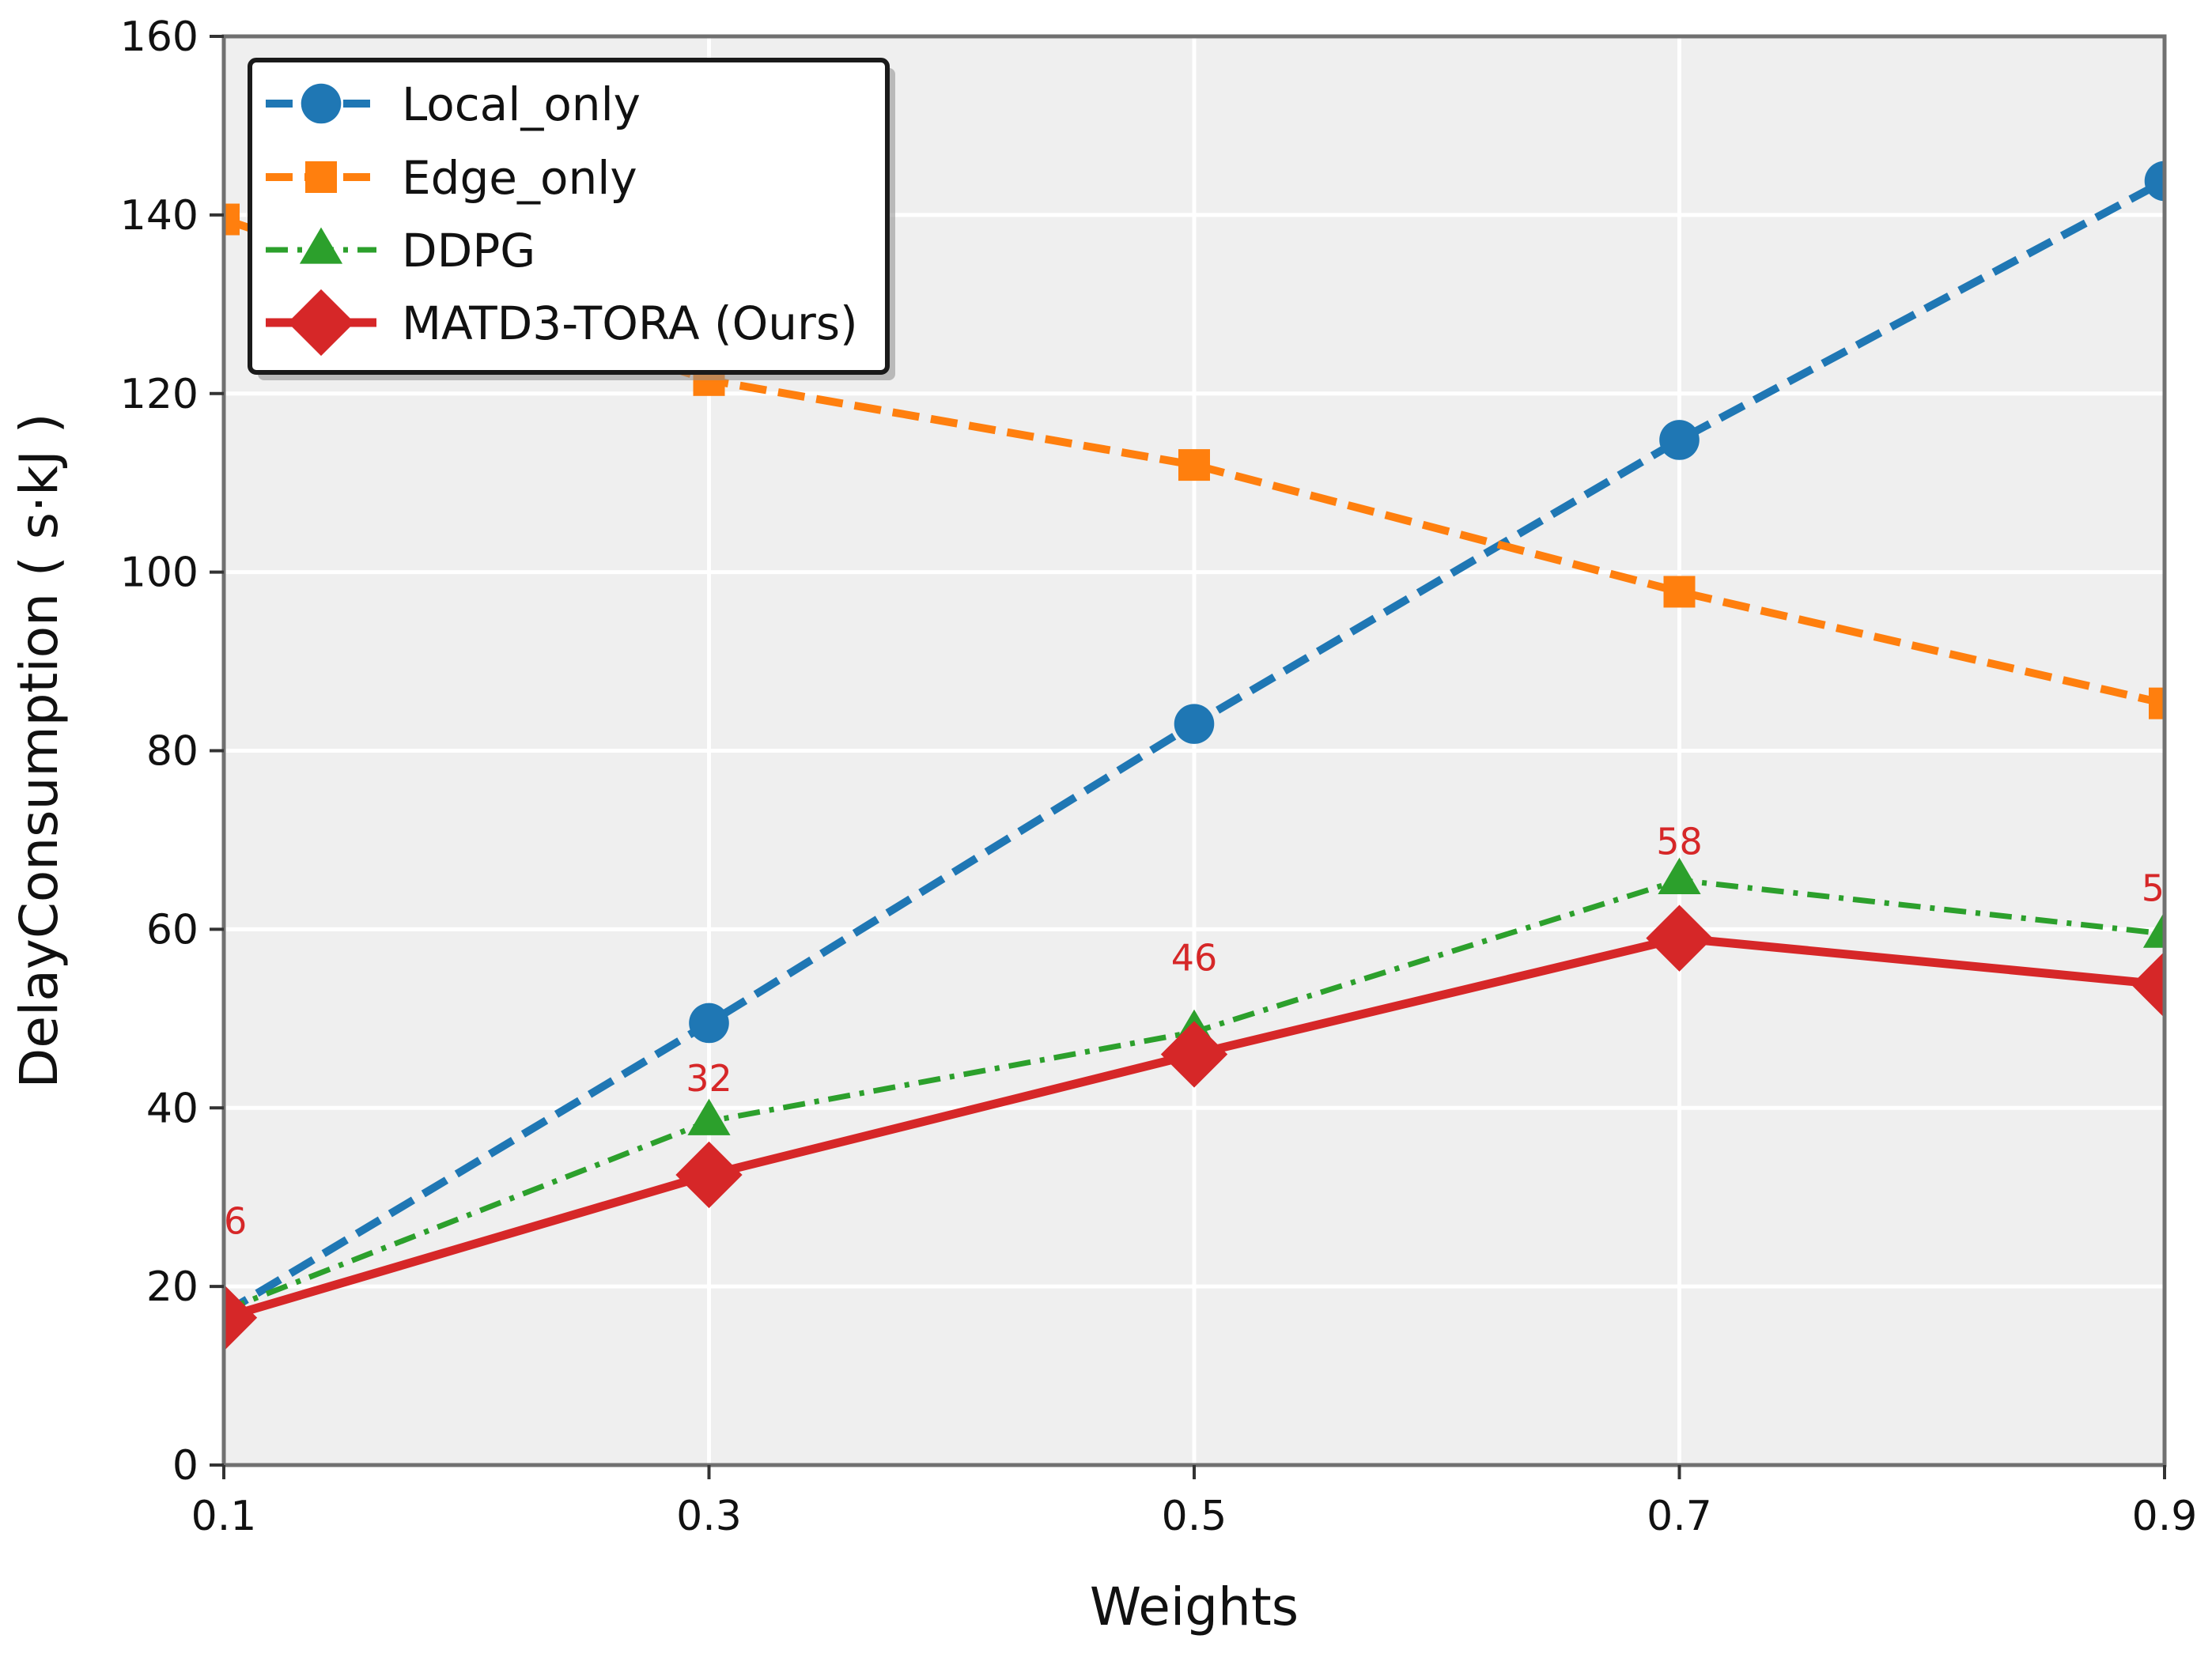 This screenshot has width=2212, height=1654. I want to click on y-axis-title: DelayConsumption ( s·kJ ), so click(40, 751).